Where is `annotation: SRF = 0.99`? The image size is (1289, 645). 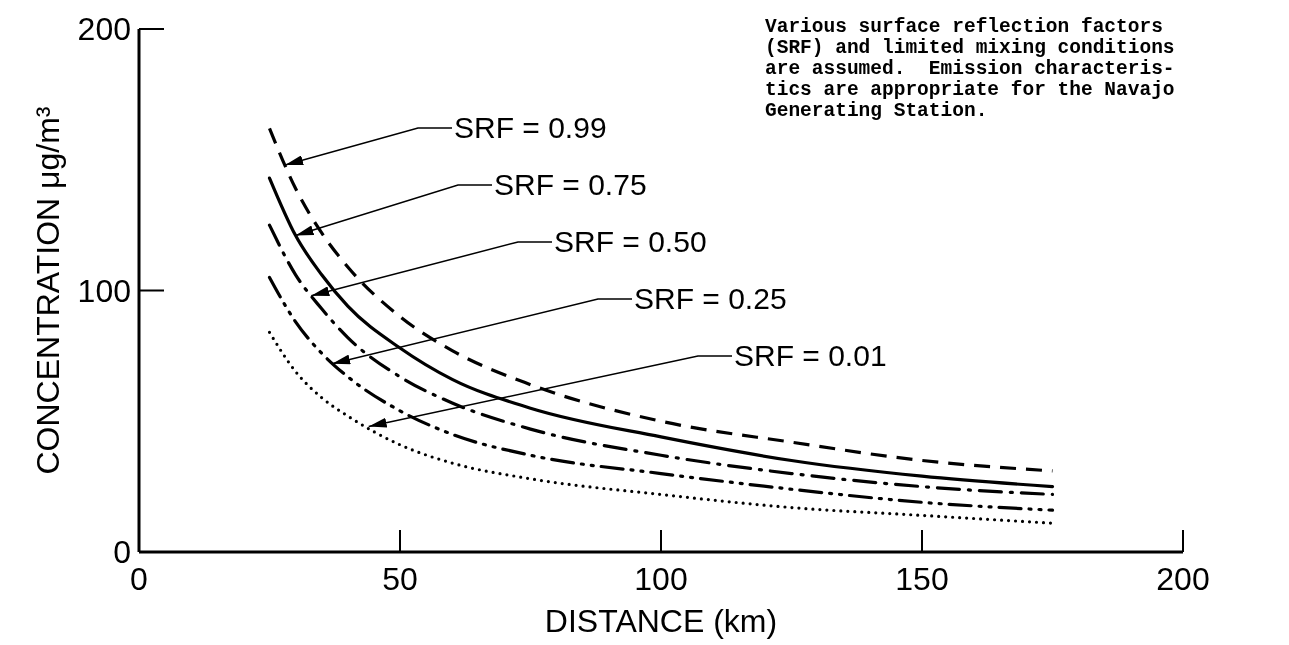
annotation: SRF = 0.99 is located at coordinates (530, 127).